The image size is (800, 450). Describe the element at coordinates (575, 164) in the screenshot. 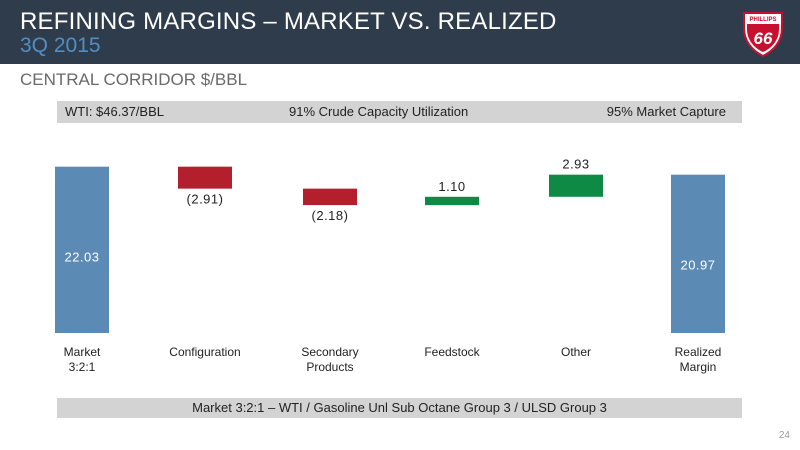

I see `value-label-4: 2.93` at that location.